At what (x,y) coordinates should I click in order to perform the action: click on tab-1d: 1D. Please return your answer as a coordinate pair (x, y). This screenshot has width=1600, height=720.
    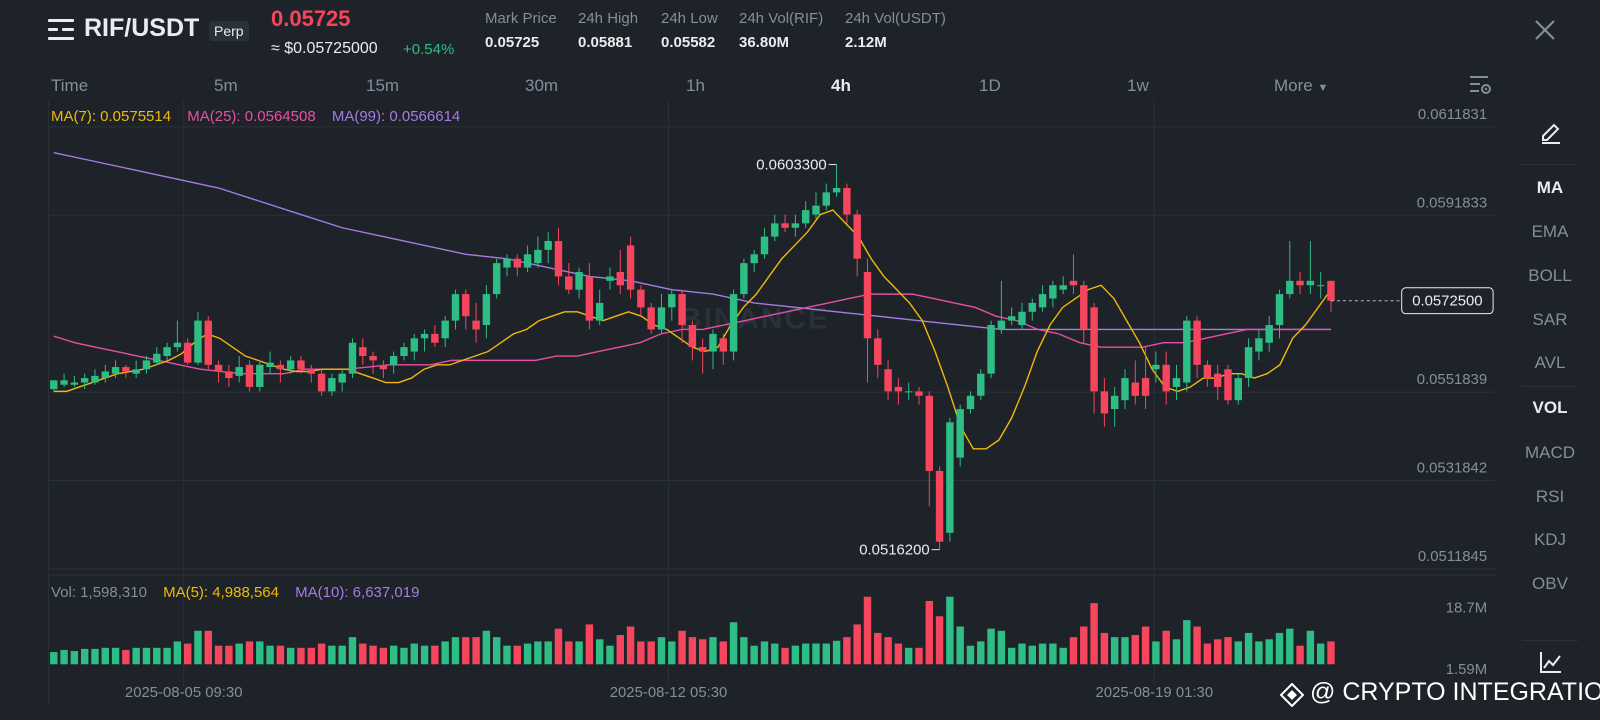
    Looking at the image, I should click on (990, 85).